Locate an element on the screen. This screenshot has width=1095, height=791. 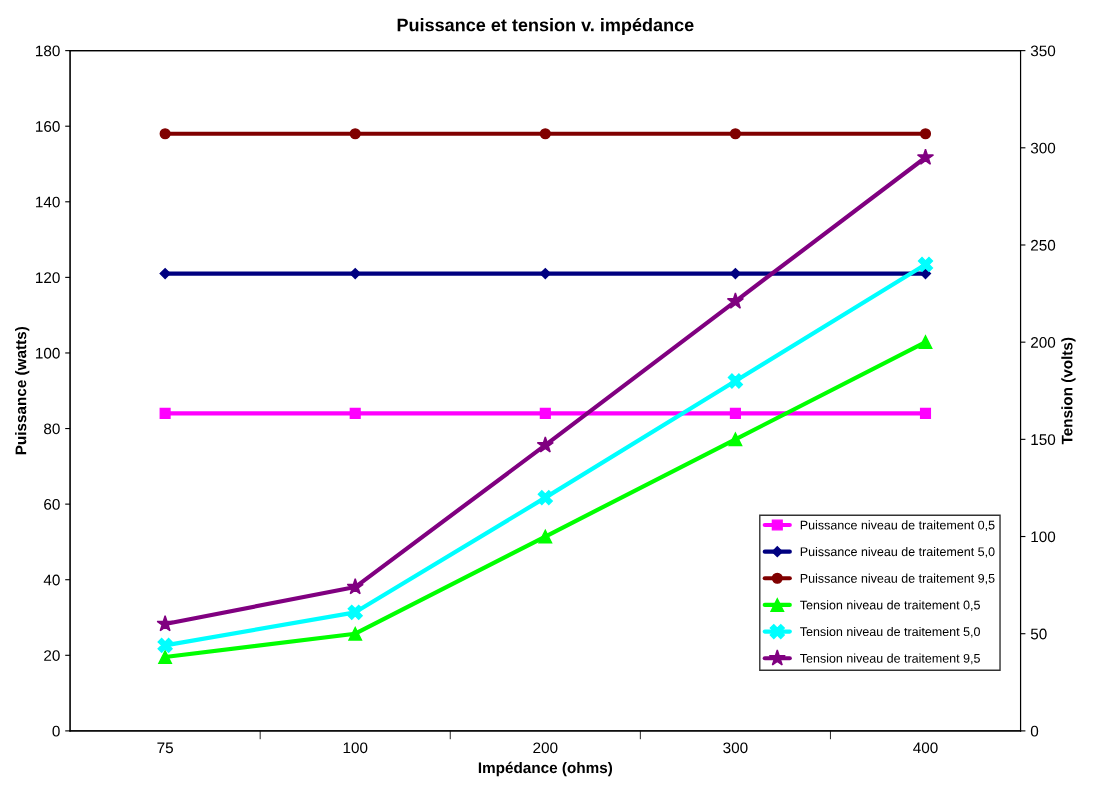
y-tick-label: 40 is located at coordinates (51, 580).